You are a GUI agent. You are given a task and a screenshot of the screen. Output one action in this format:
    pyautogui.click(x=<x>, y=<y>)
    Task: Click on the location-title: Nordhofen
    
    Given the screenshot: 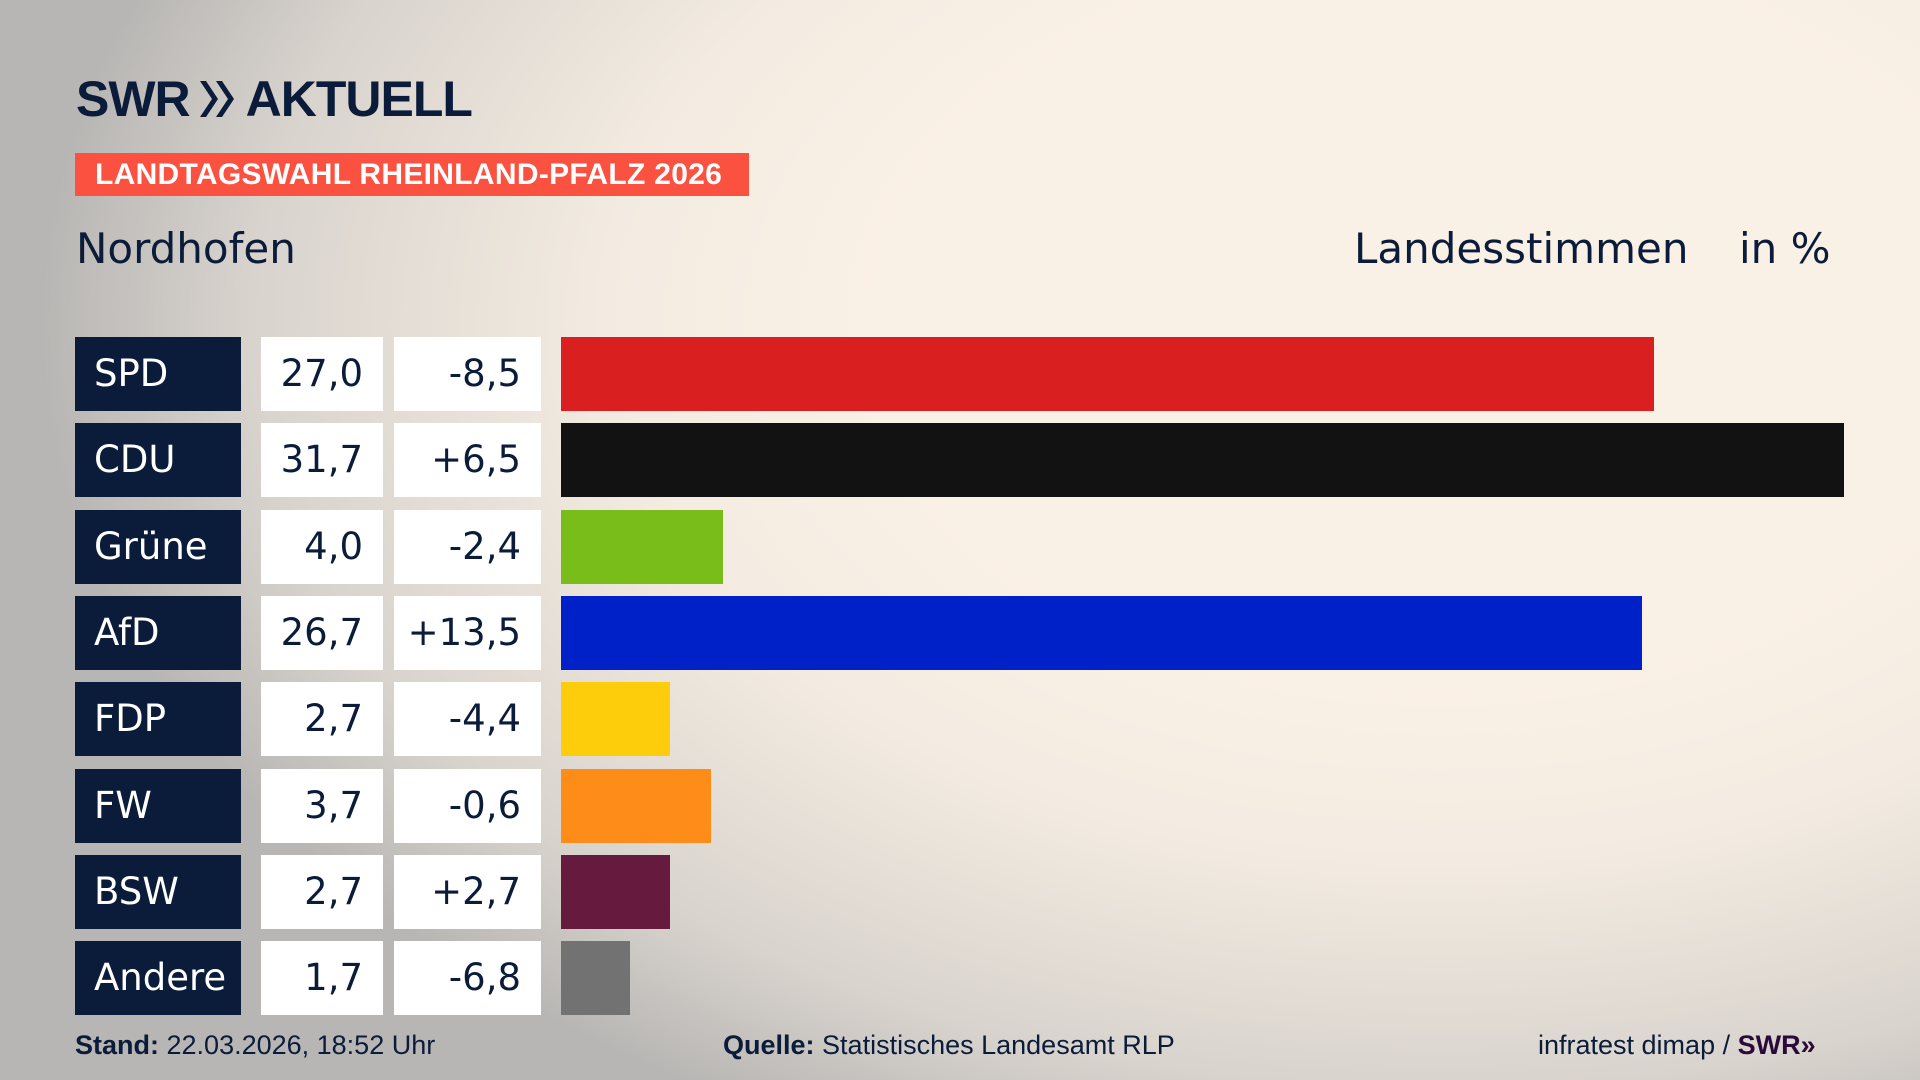 What is the action you would take?
    pyautogui.click(x=186, y=248)
    